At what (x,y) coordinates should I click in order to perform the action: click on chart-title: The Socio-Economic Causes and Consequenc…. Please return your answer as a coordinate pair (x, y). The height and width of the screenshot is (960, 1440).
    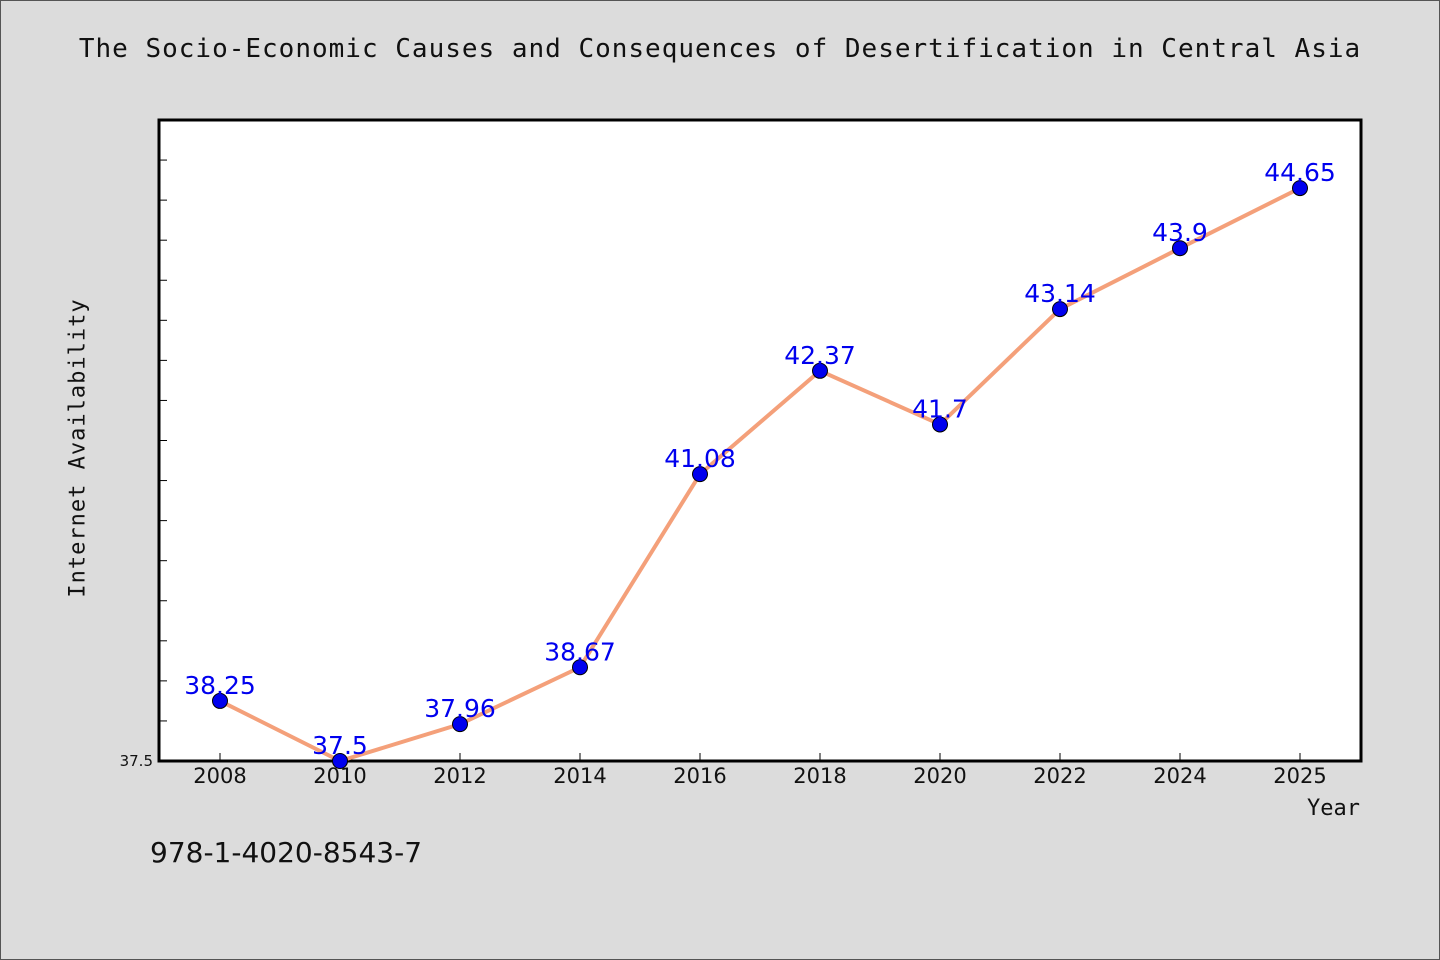
    Looking at the image, I should click on (720, 49).